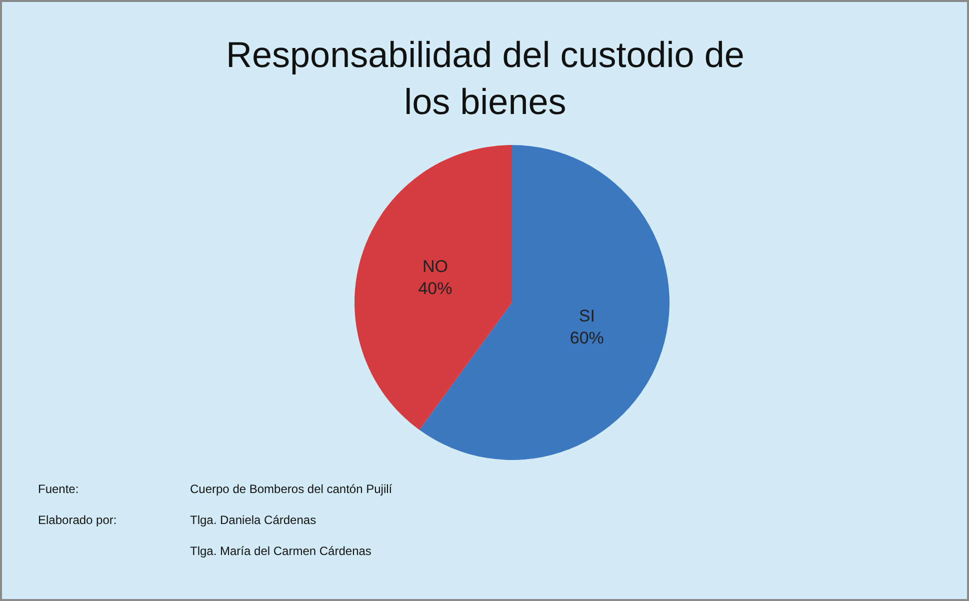  I want to click on data-label: 40%, so click(435, 288).